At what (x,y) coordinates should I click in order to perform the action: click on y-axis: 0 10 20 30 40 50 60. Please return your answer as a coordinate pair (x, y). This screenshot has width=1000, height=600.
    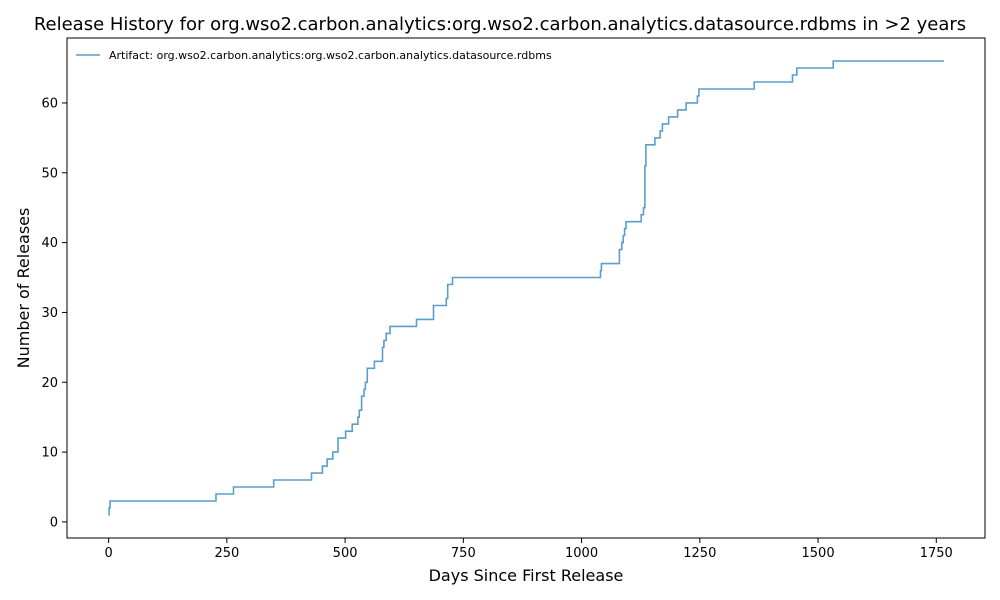
    Looking at the image, I should click on (54, 313).